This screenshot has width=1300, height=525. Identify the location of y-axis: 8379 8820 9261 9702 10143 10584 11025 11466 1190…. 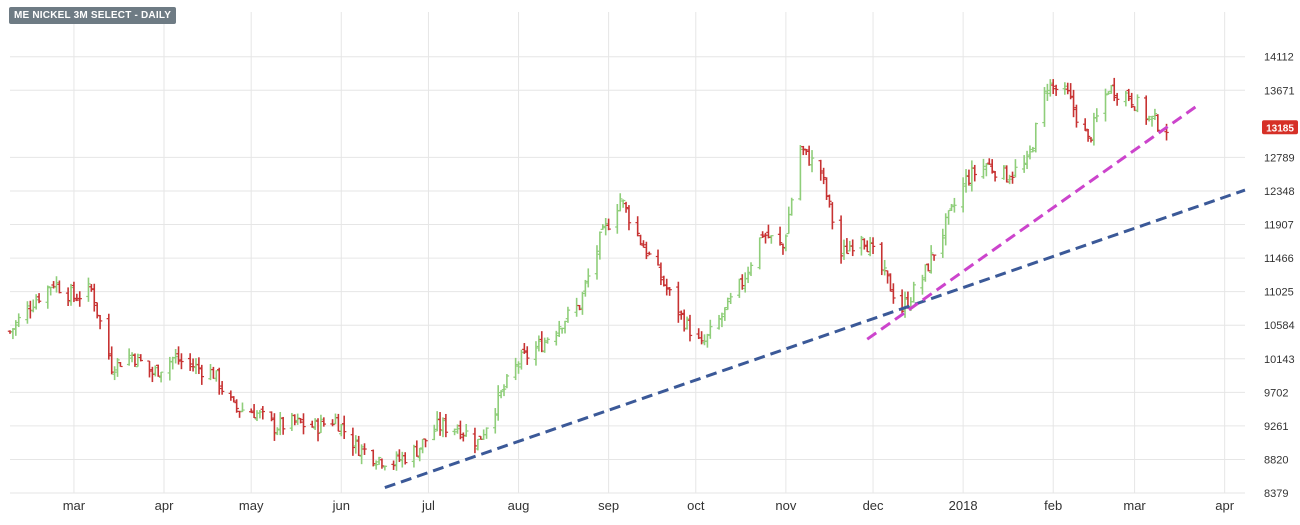
(1279, 276).